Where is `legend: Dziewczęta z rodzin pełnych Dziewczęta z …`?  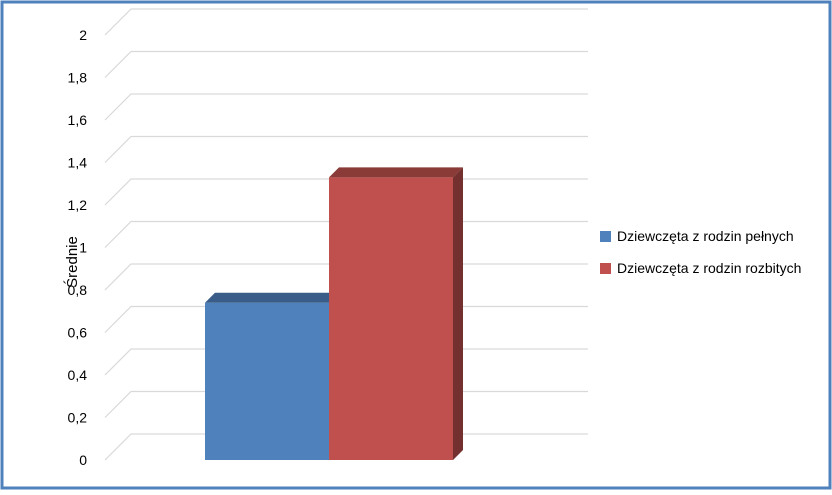
legend: Dziewczęta z rodzin pełnych Dziewczęta z … is located at coordinates (700, 252).